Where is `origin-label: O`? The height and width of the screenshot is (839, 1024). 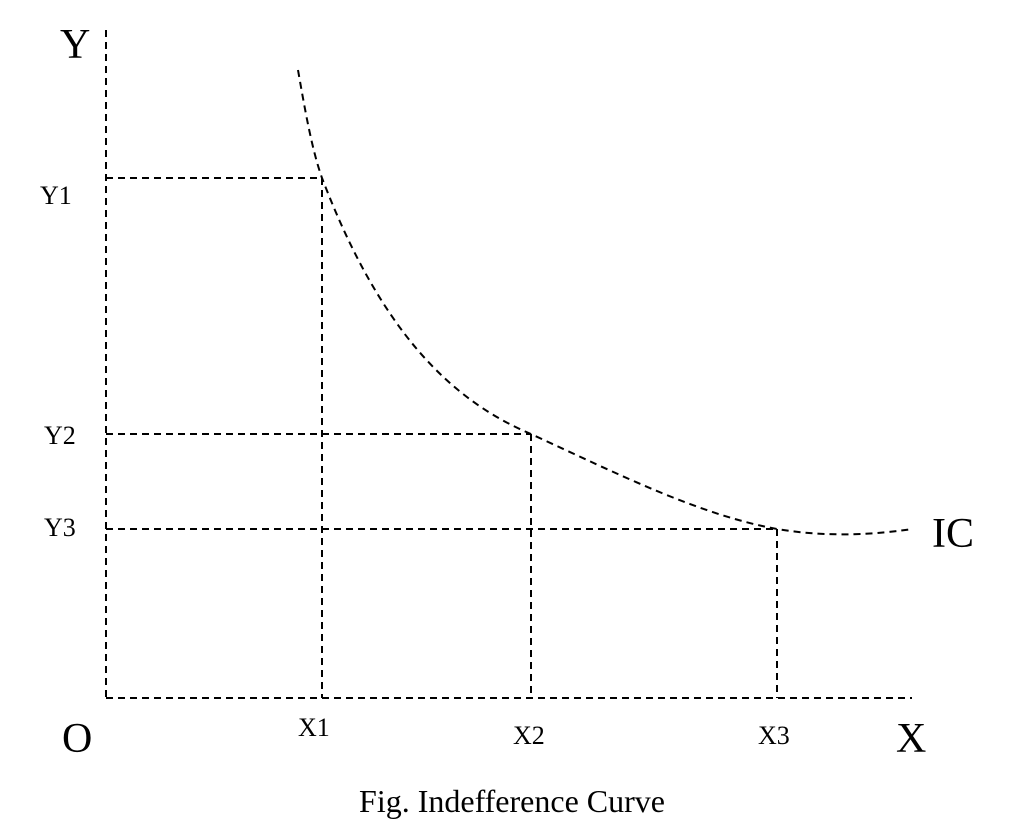
origin-label: O is located at coordinates (77, 739).